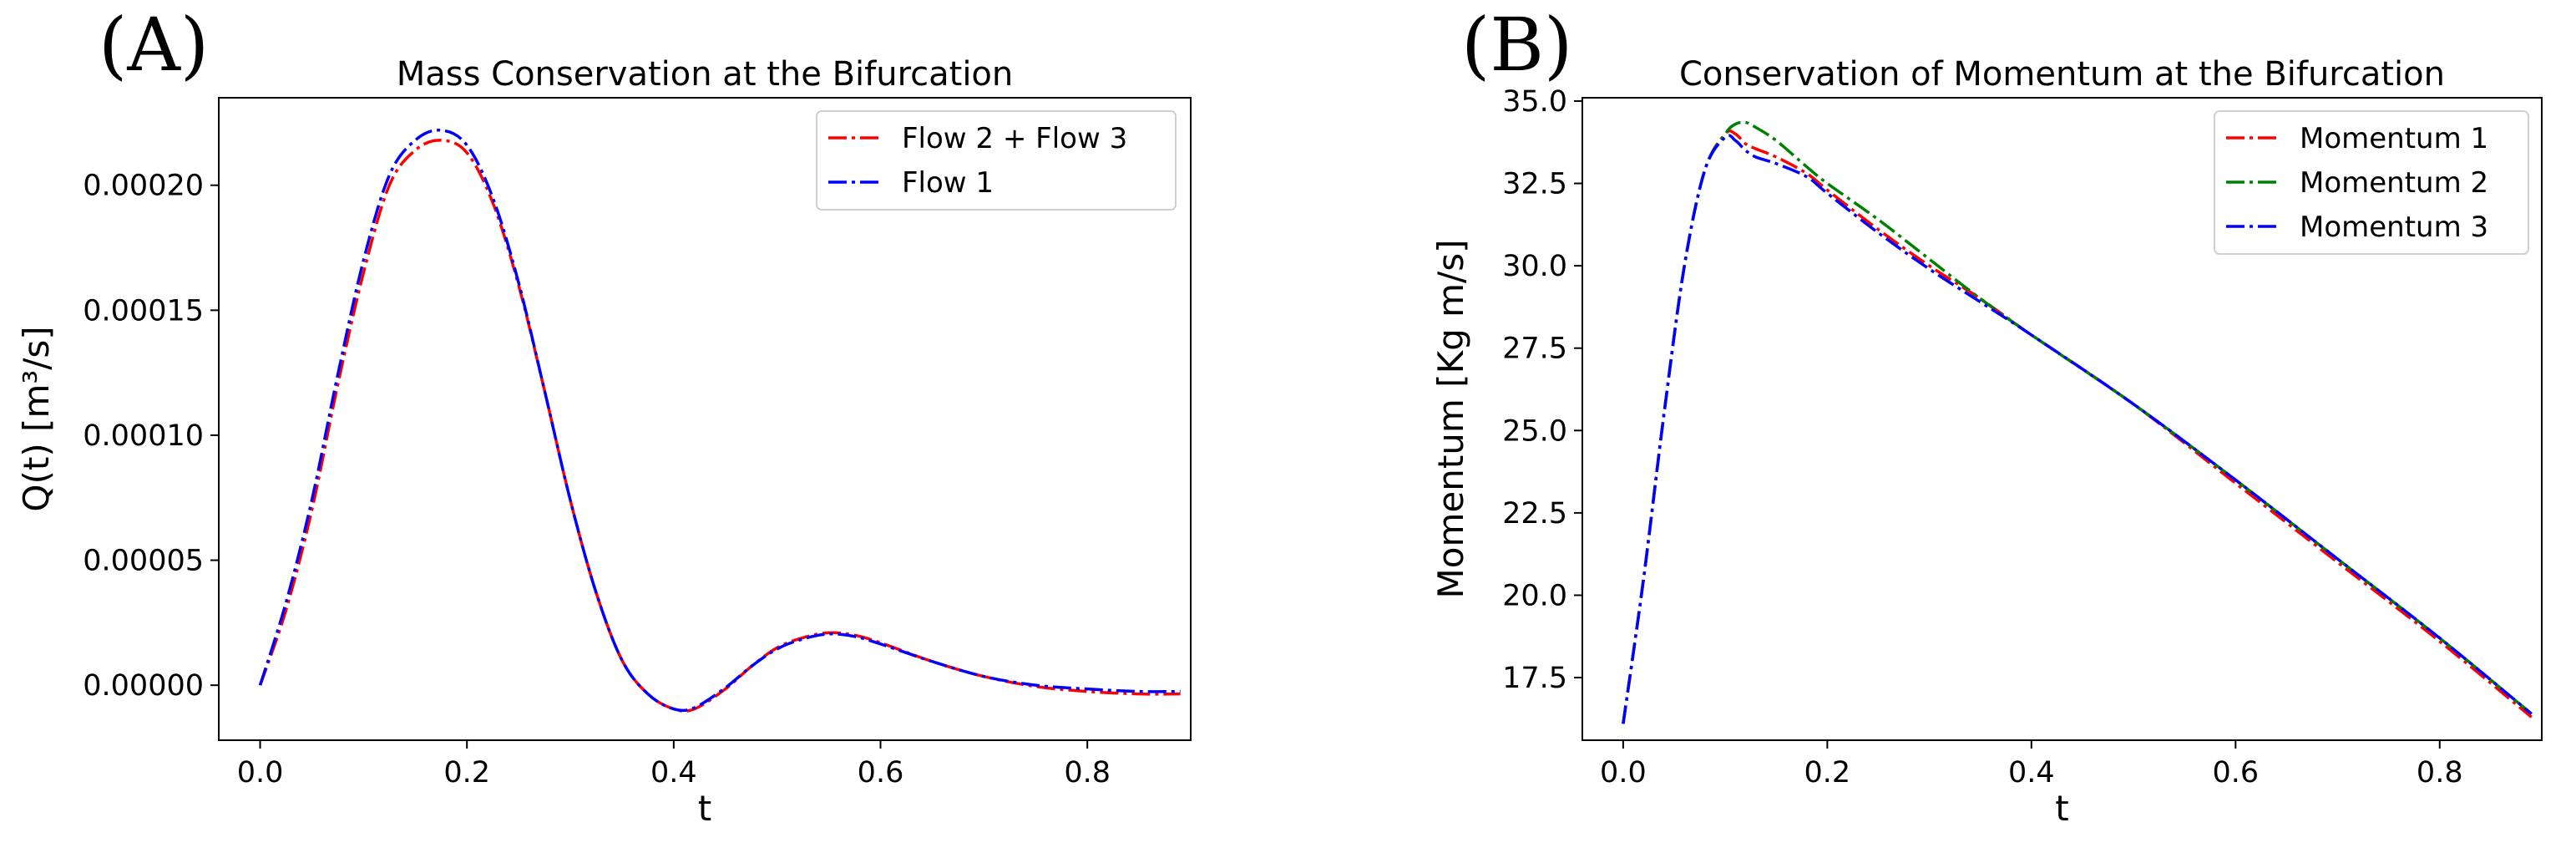  Describe the element at coordinates (705, 75) in the screenshot. I see `chart-title: Mass Conservation at the Bifurcation` at that location.